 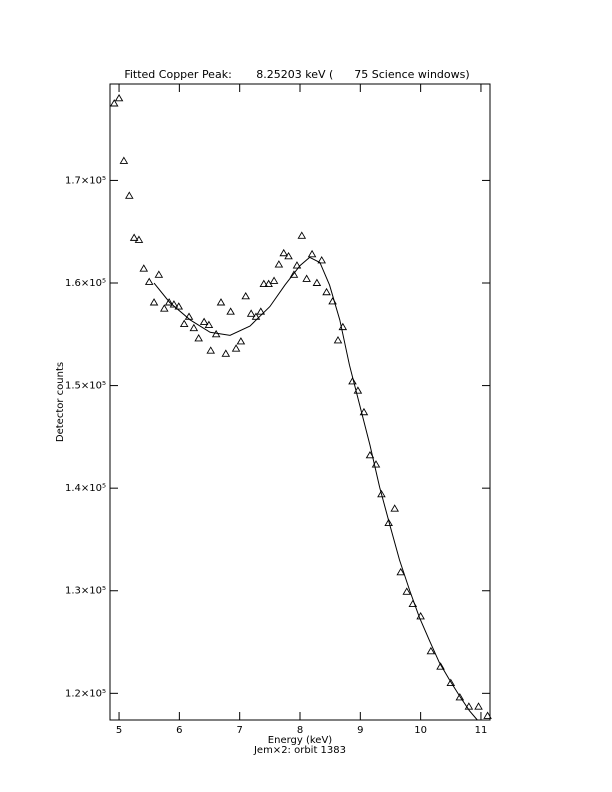 What do you see at coordinates (85, 693) in the screenshot?
I see `y-tick-label: 1.2×10⁵` at bounding box center [85, 693].